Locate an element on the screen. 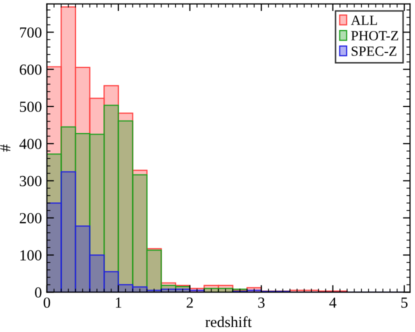  y-tick-label: 500 is located at coordinates (31, 107).